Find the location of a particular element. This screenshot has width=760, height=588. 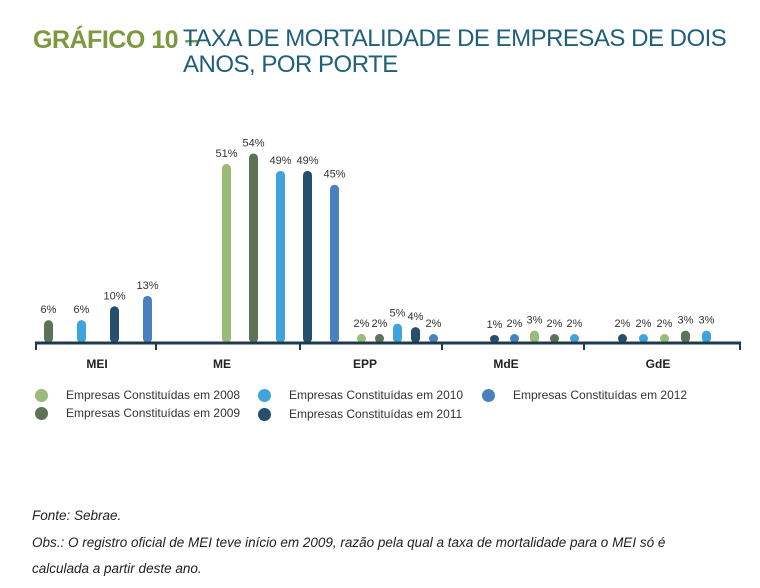

category-label-mei: MEI is located at coordinates (96, 364).